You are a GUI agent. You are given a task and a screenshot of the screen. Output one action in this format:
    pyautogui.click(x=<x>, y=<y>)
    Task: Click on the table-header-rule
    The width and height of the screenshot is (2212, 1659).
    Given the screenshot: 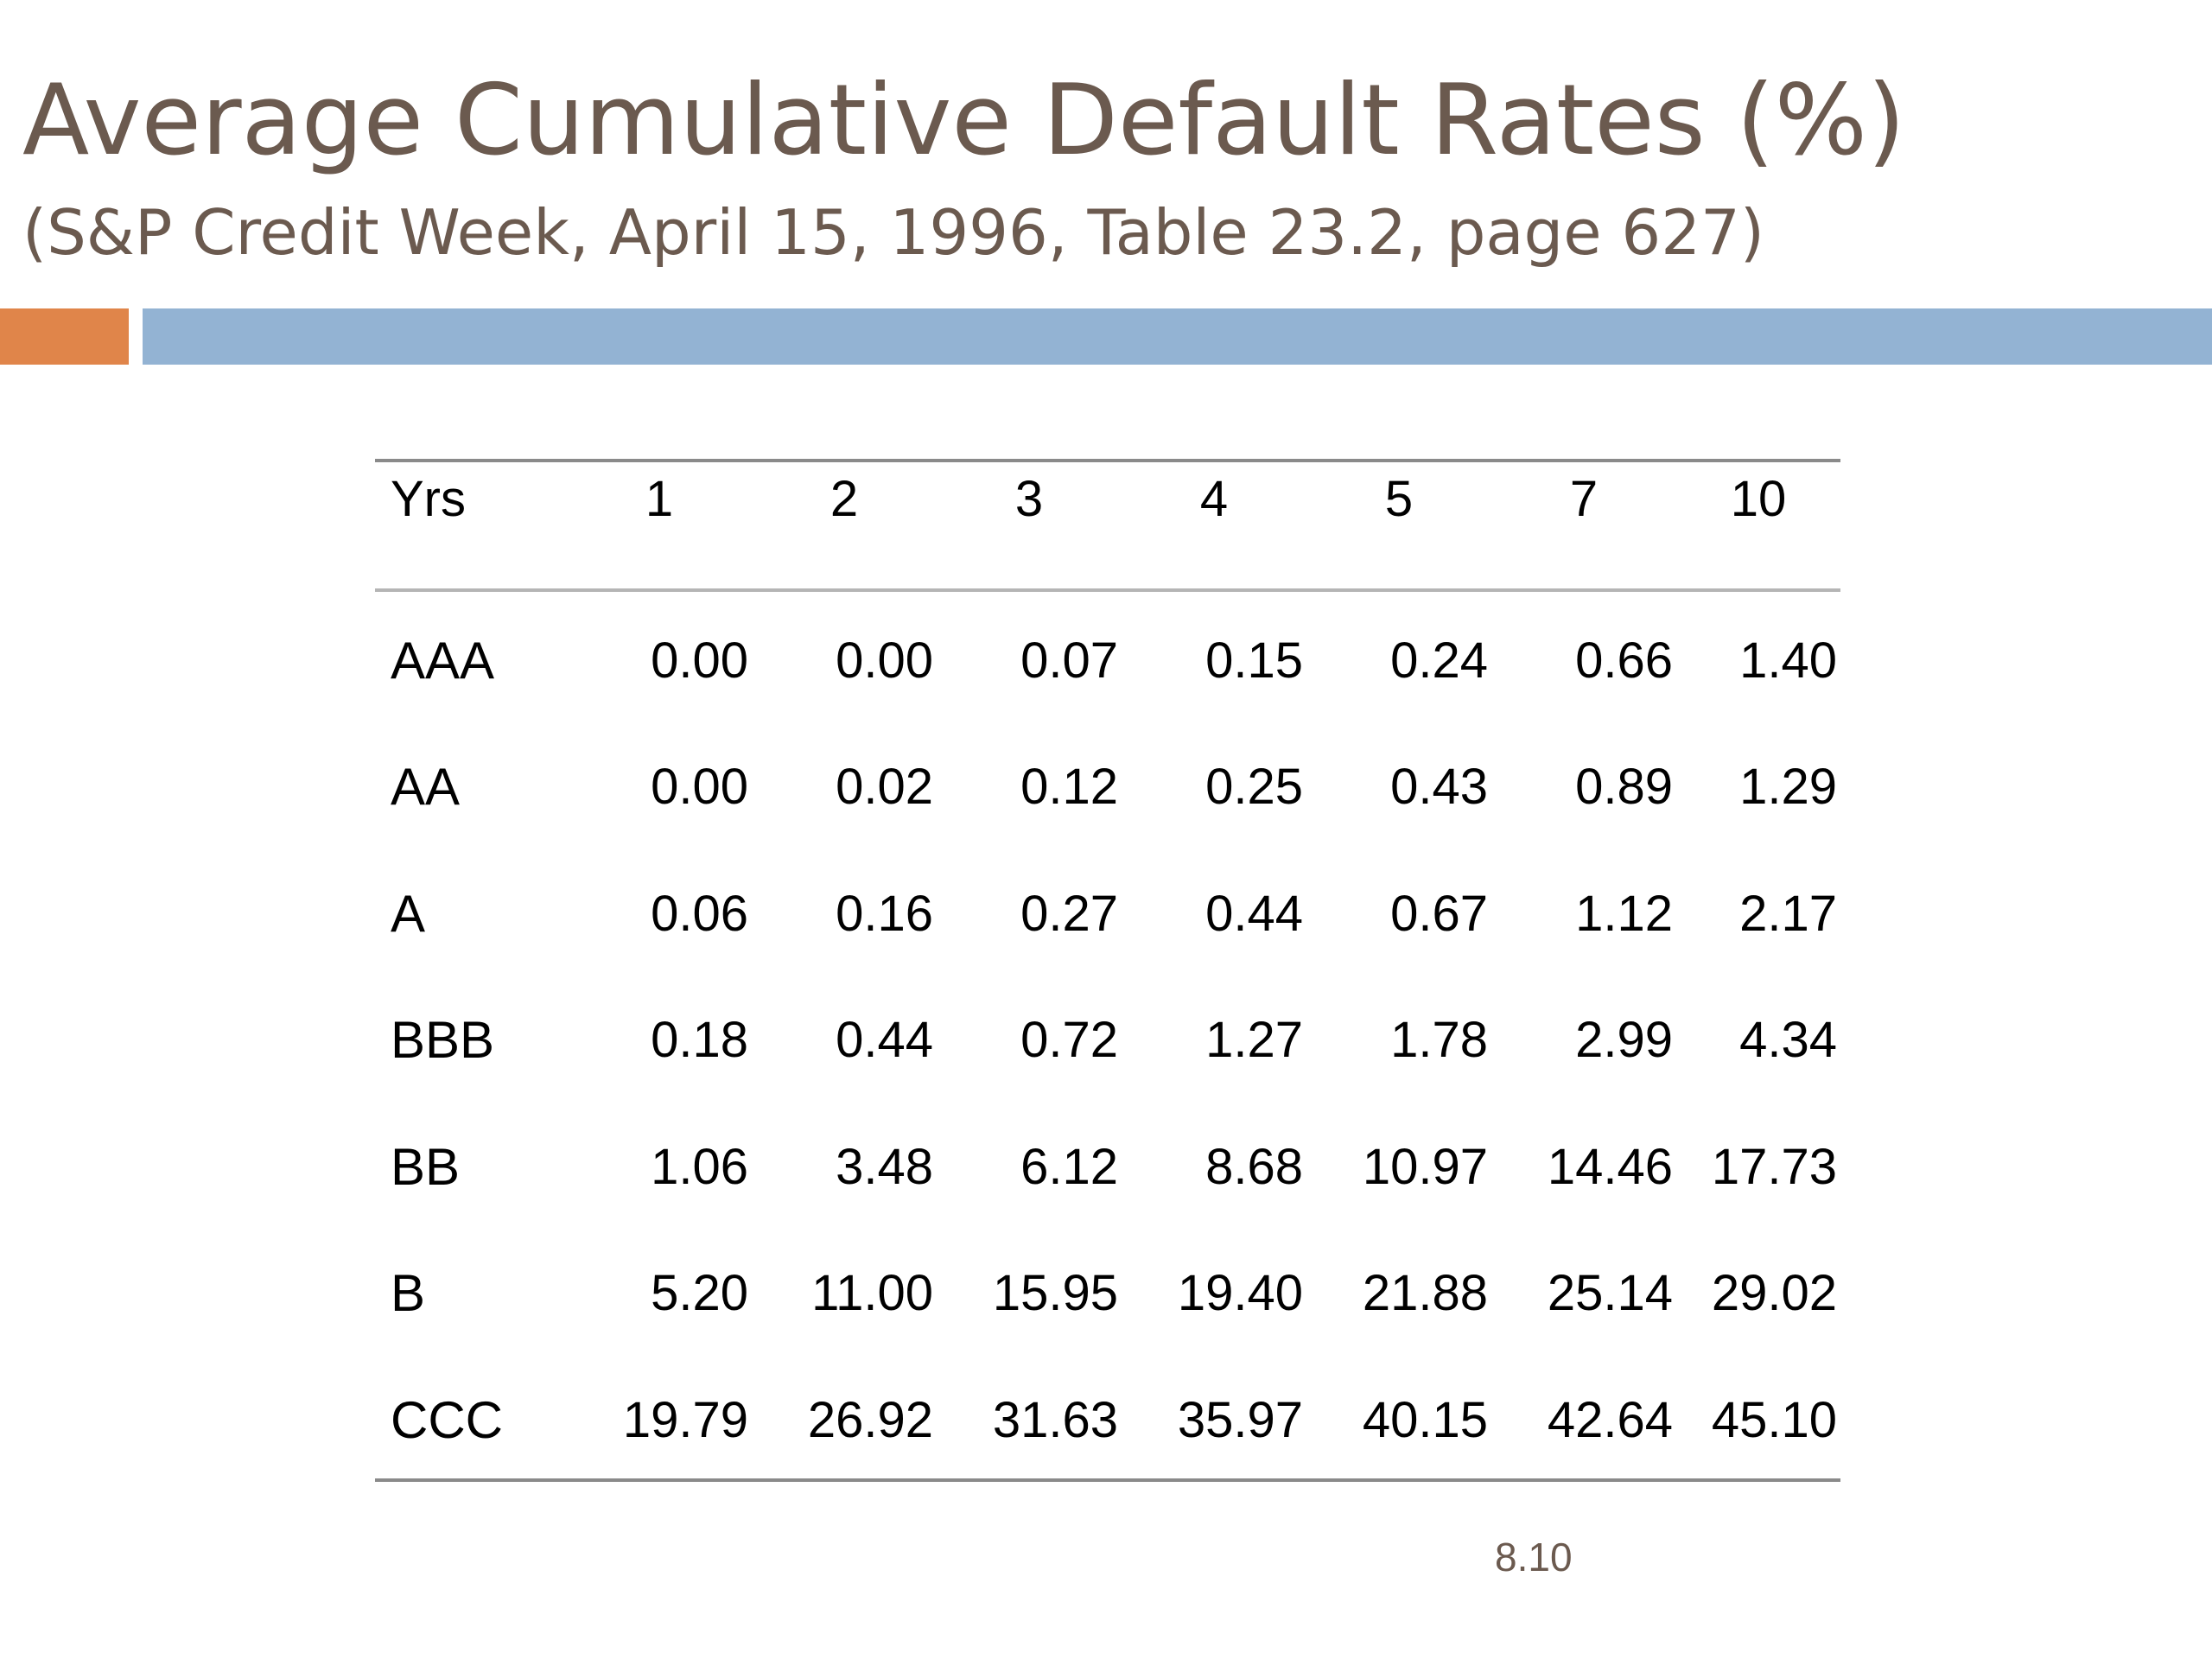 What is the action you would take?
    pyautogui.click(x=1107, y=590)
    